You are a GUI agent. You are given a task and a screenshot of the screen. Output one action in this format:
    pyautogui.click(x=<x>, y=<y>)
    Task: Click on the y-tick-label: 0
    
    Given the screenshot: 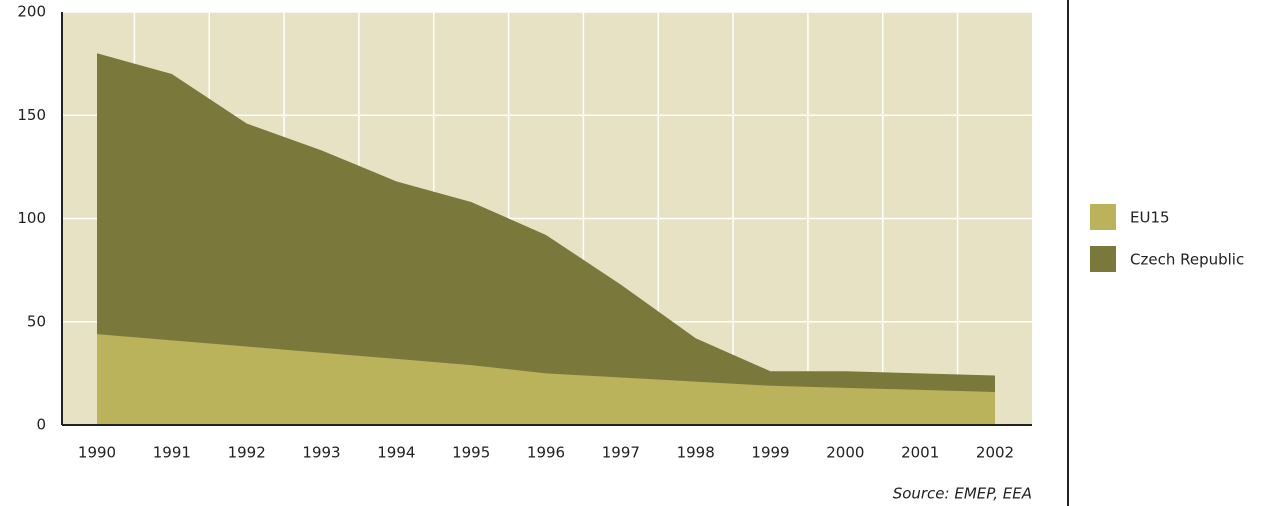 What is the action you would take?
    pyautogui.click(x=41, y=425)
    